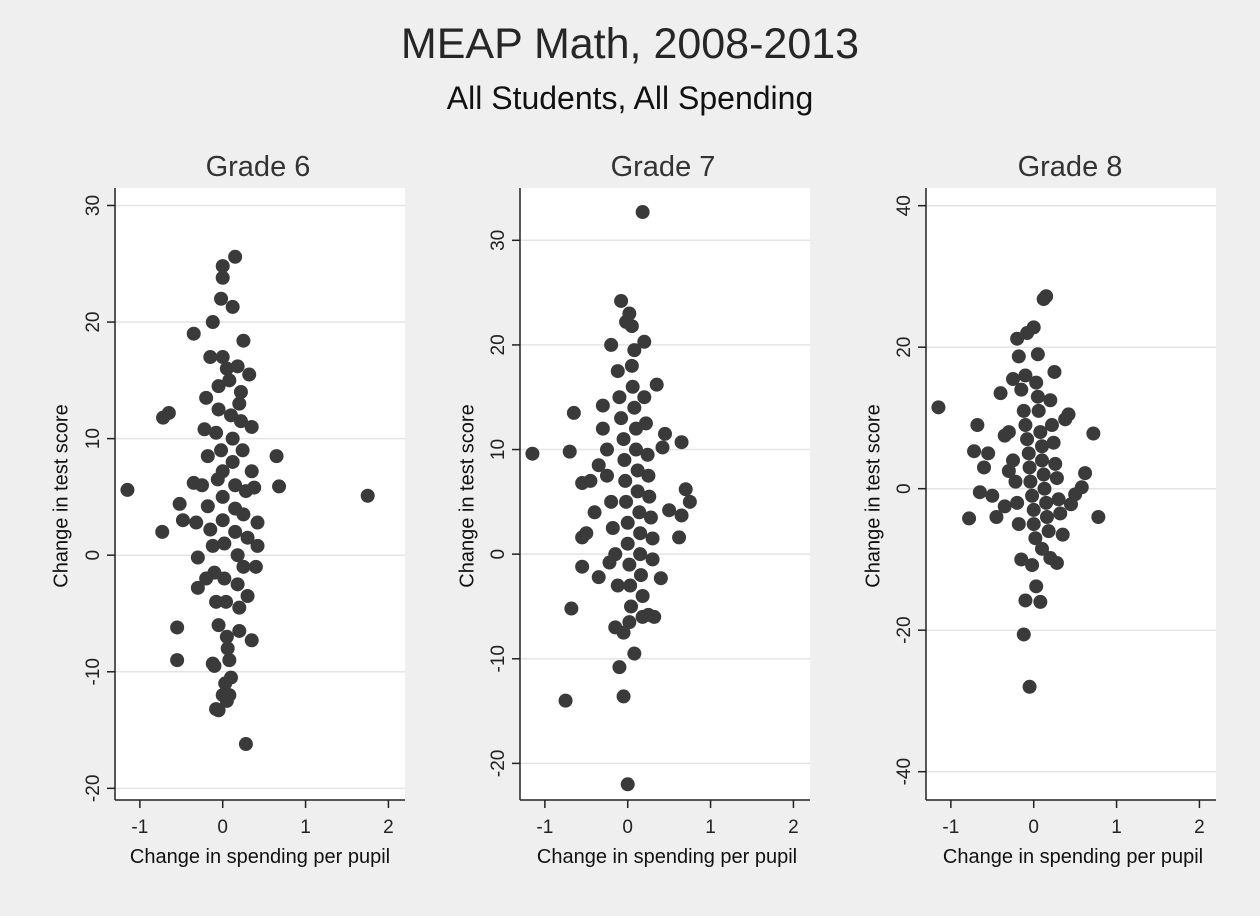 Image resolution: width=1260 pixels, height=916 pixels. I want to click on y-tick-label: 10, so click(93, 438).